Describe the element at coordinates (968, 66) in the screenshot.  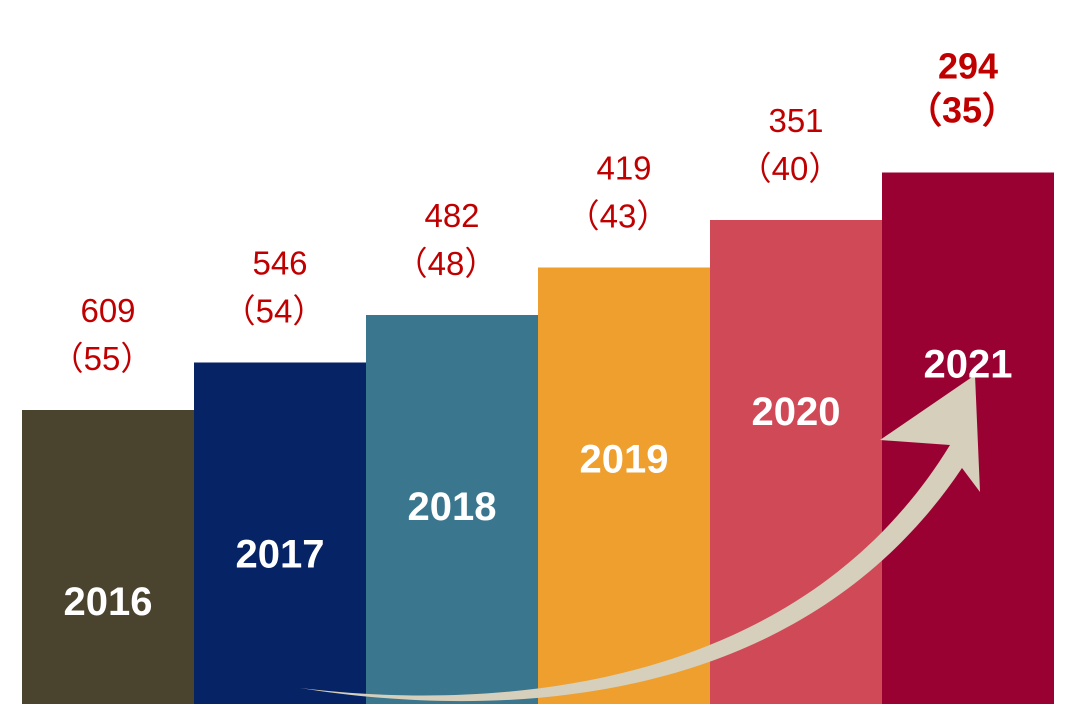
I see `value-label-2021: 294` at that location.